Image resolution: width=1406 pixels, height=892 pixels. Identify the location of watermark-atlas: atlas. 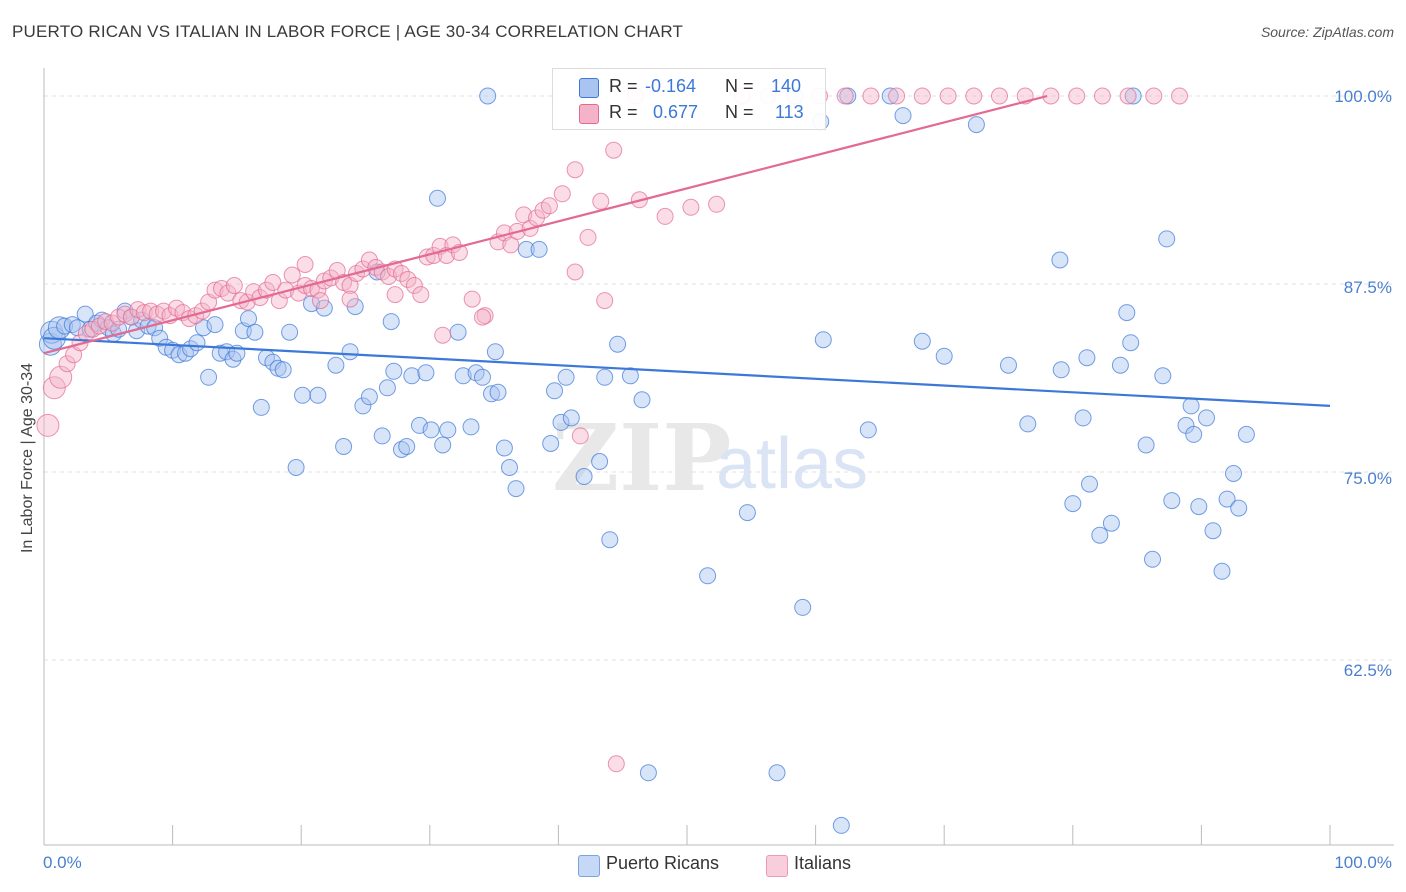
(792, 464).